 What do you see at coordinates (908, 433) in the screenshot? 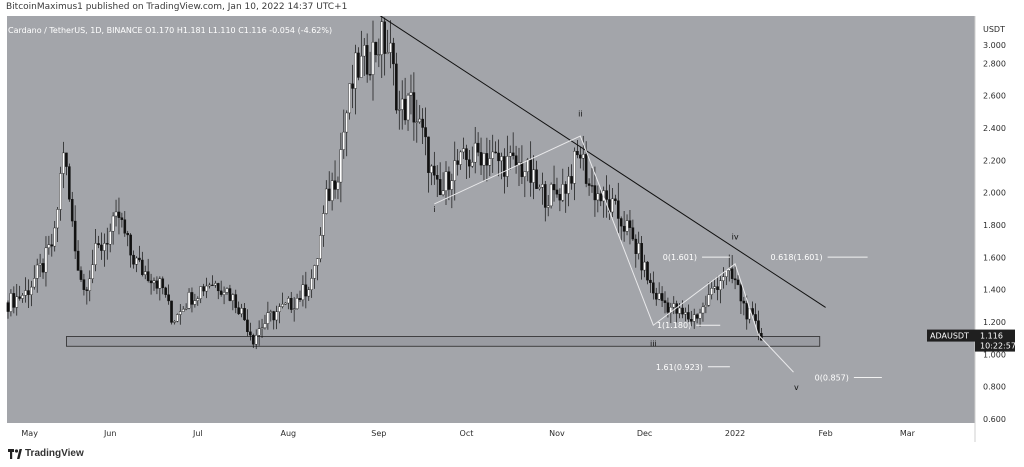
I see `x-tick-label: Mar` at bounding box center [908, 433].